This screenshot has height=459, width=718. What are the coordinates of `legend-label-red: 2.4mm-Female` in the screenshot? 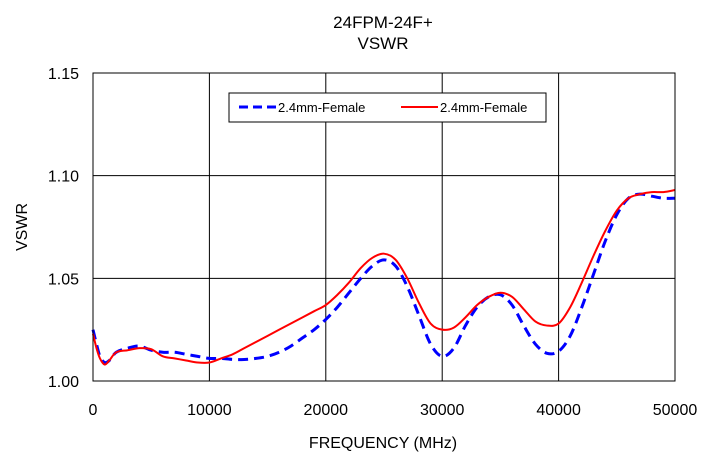 It's located at (483, 107).